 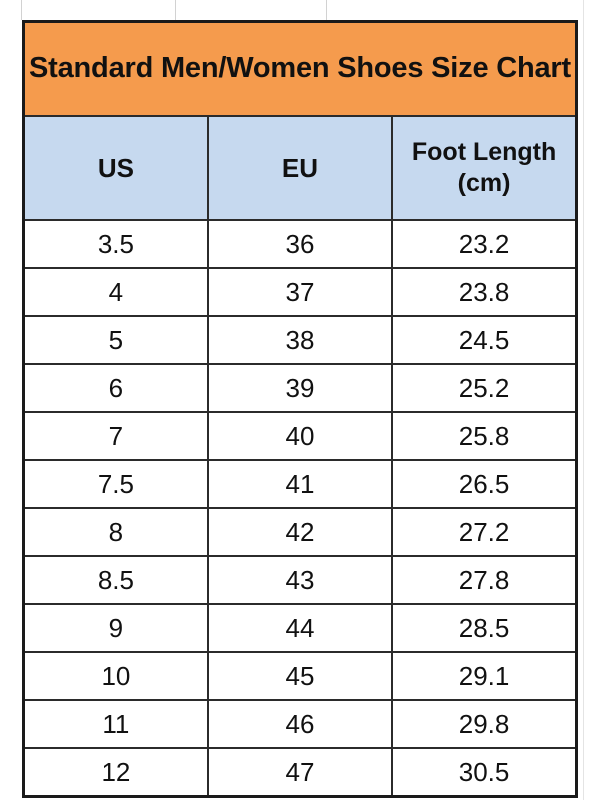 I want to click on table-row: 4 37 23.8, so click(x=300, y=292).